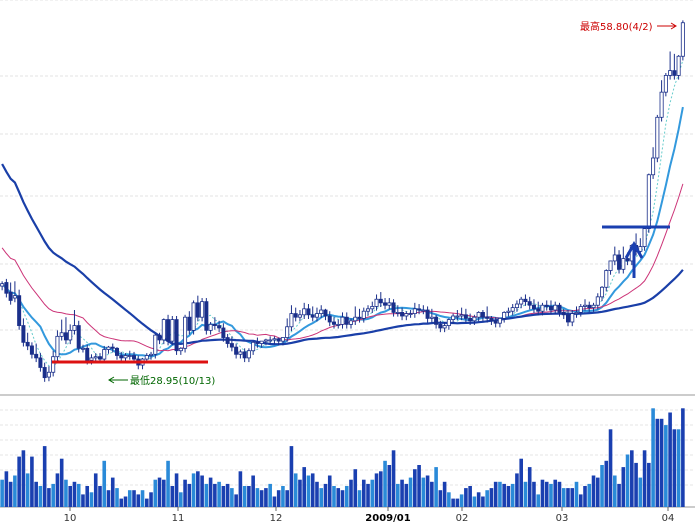 The image size is (695, 525). What do you see at coordinates (668, 518) in the screenshot?
I see `x-tick-label: 04` at bounding box center [668, 518].